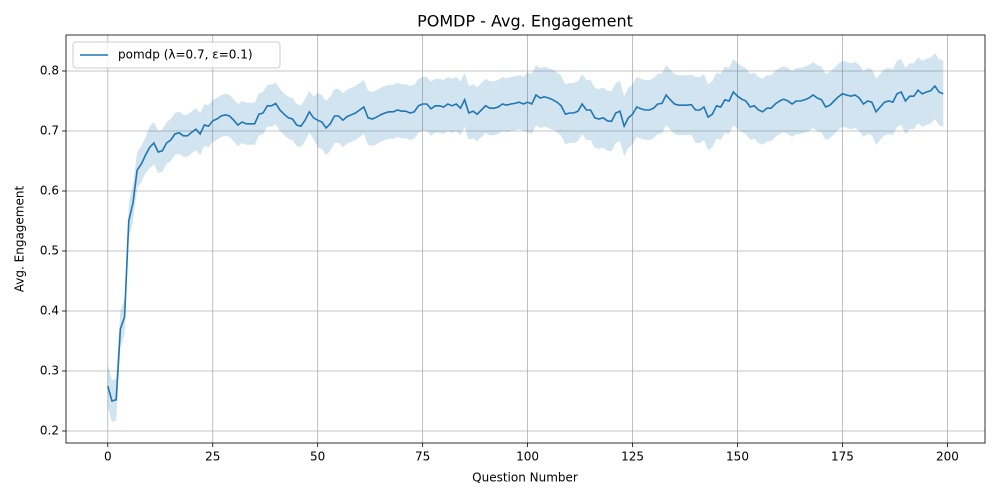 Image resolution: width=1000 pixels, height=500 pixels. Describe the element at coordinates (632, 457) in the screenshot. I see `x-tick-label: 125` at that location.